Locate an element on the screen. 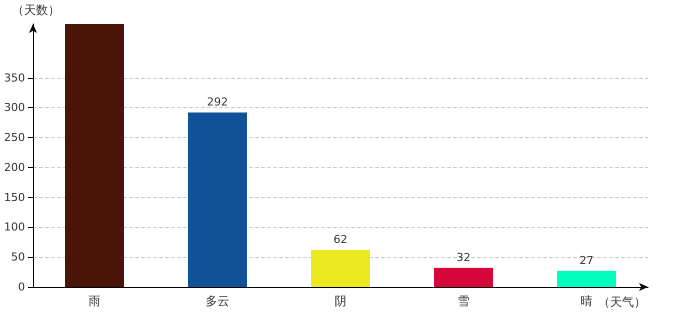 The image size is (680, 320). y-tick-label: 150 is located at coordinates (14, 197).